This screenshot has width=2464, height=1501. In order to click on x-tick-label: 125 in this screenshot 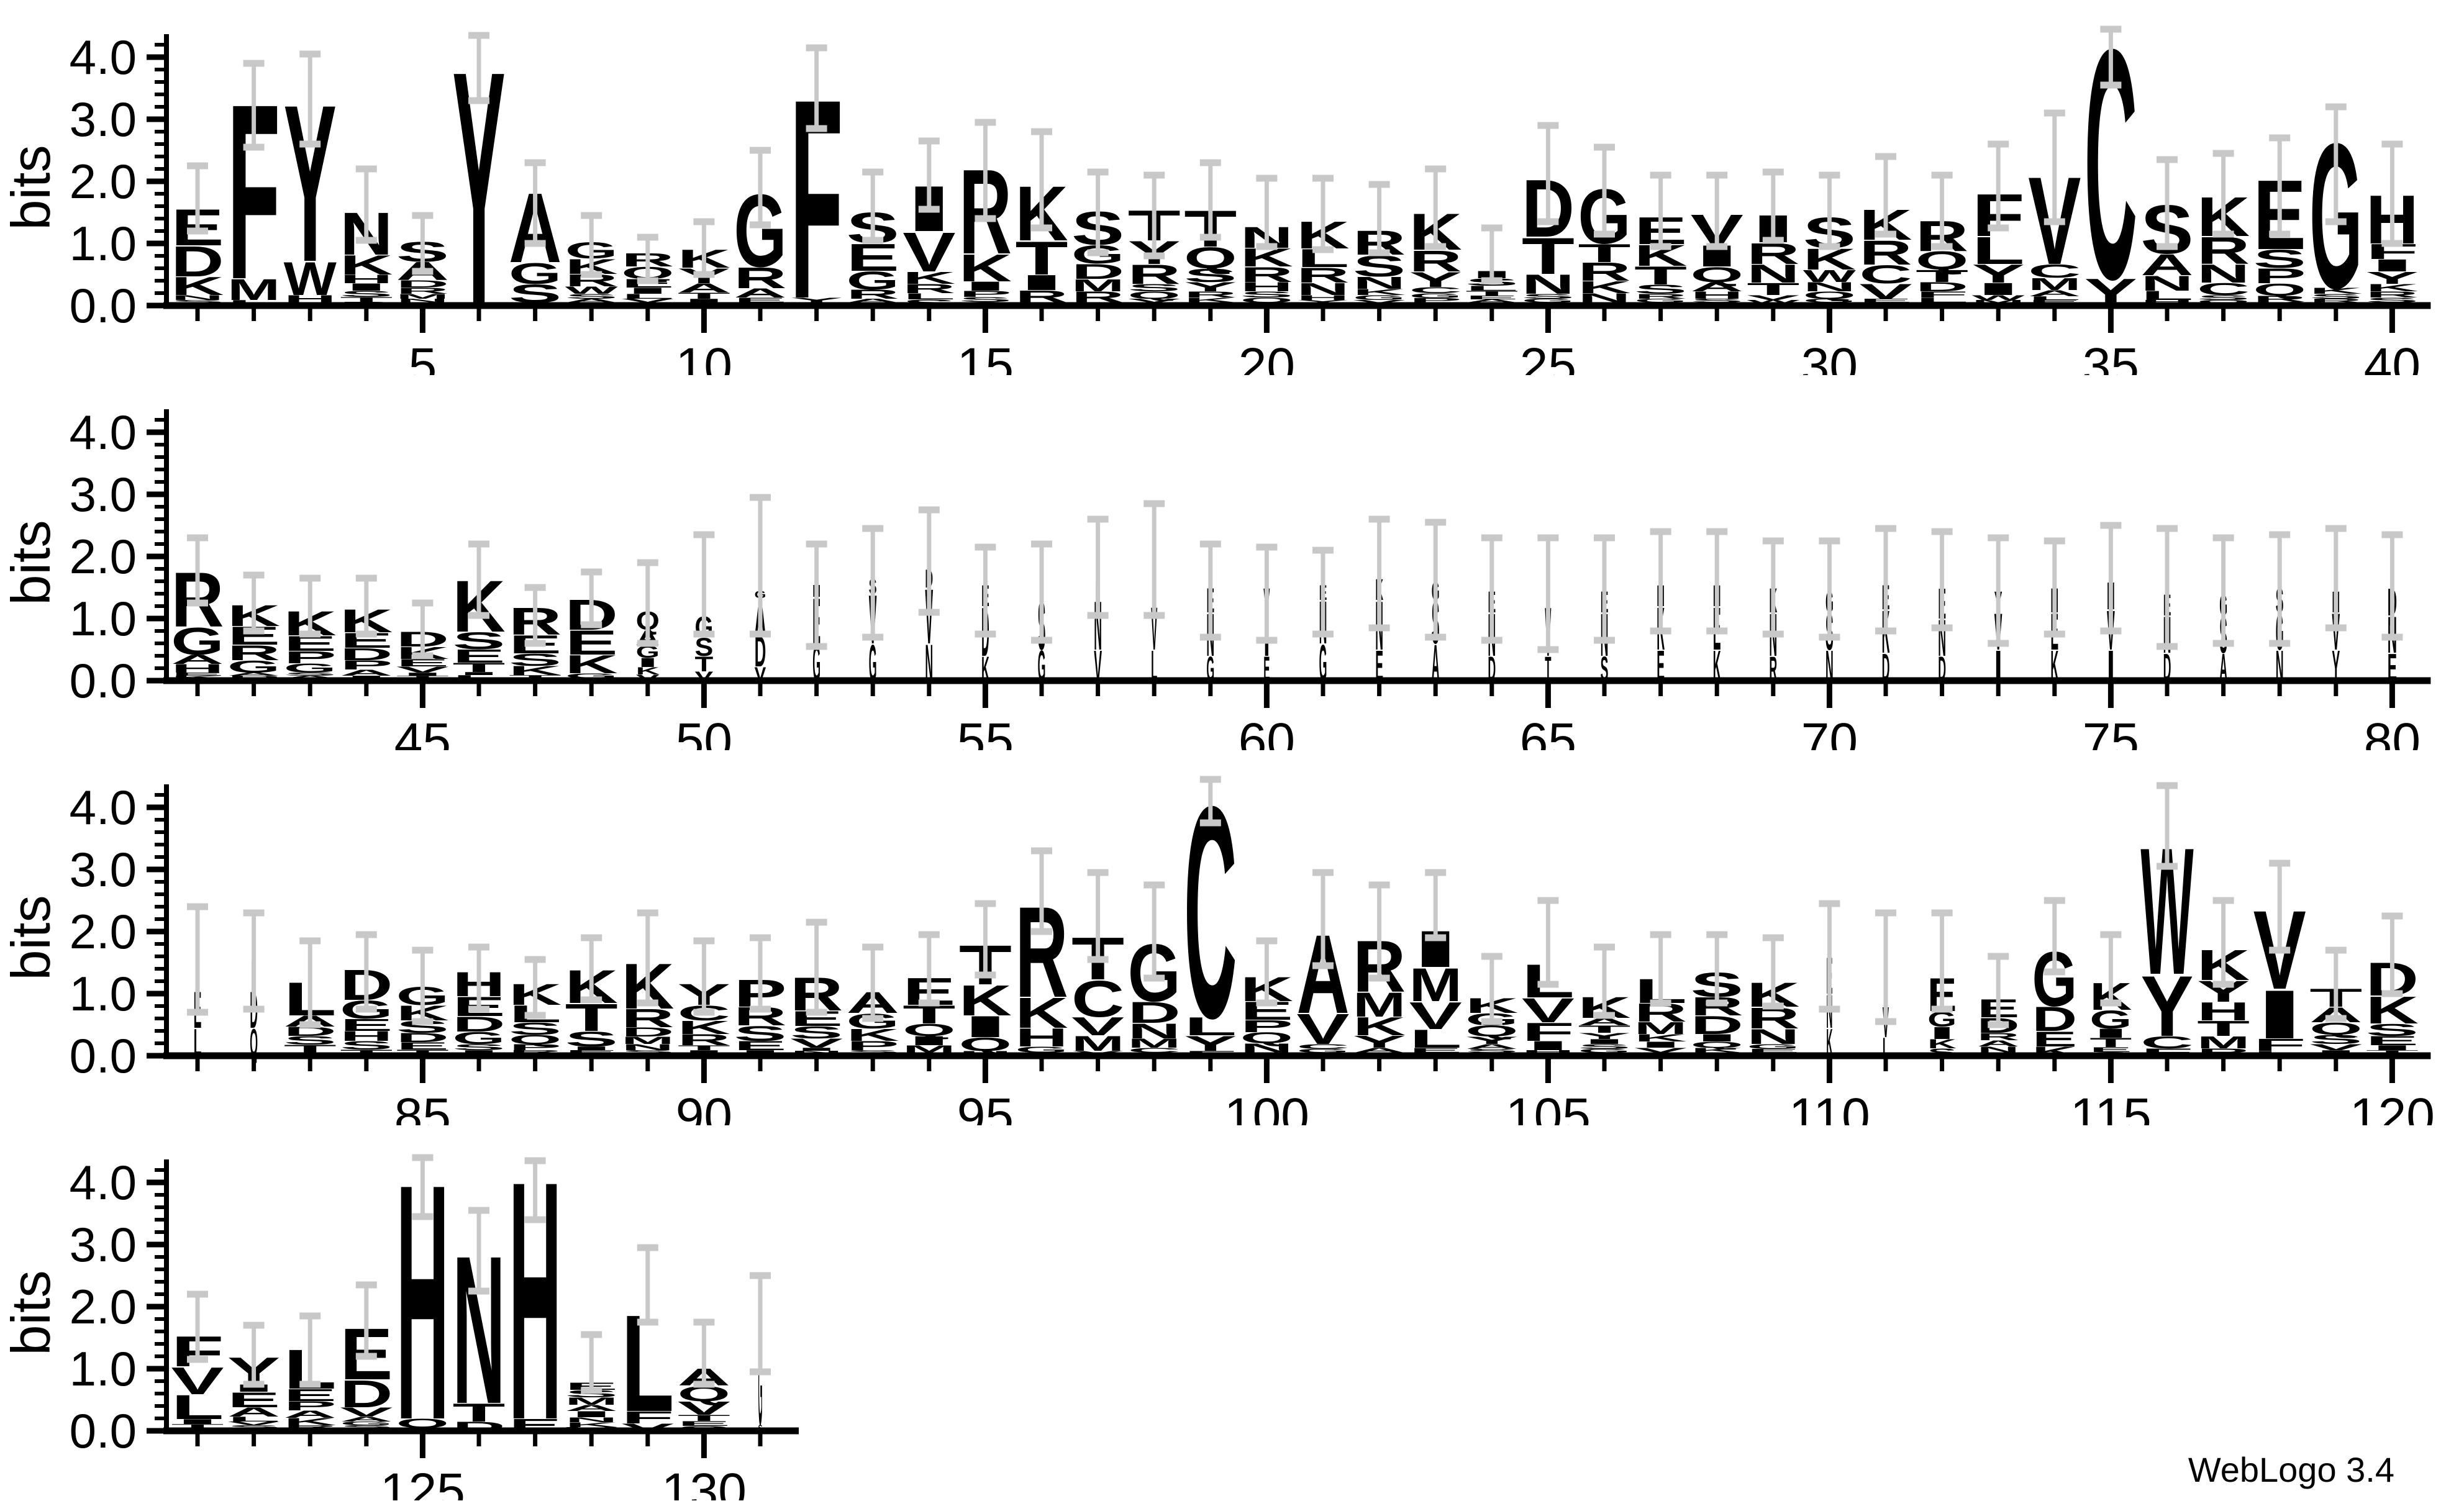, I will do `click(423, 1481)`.